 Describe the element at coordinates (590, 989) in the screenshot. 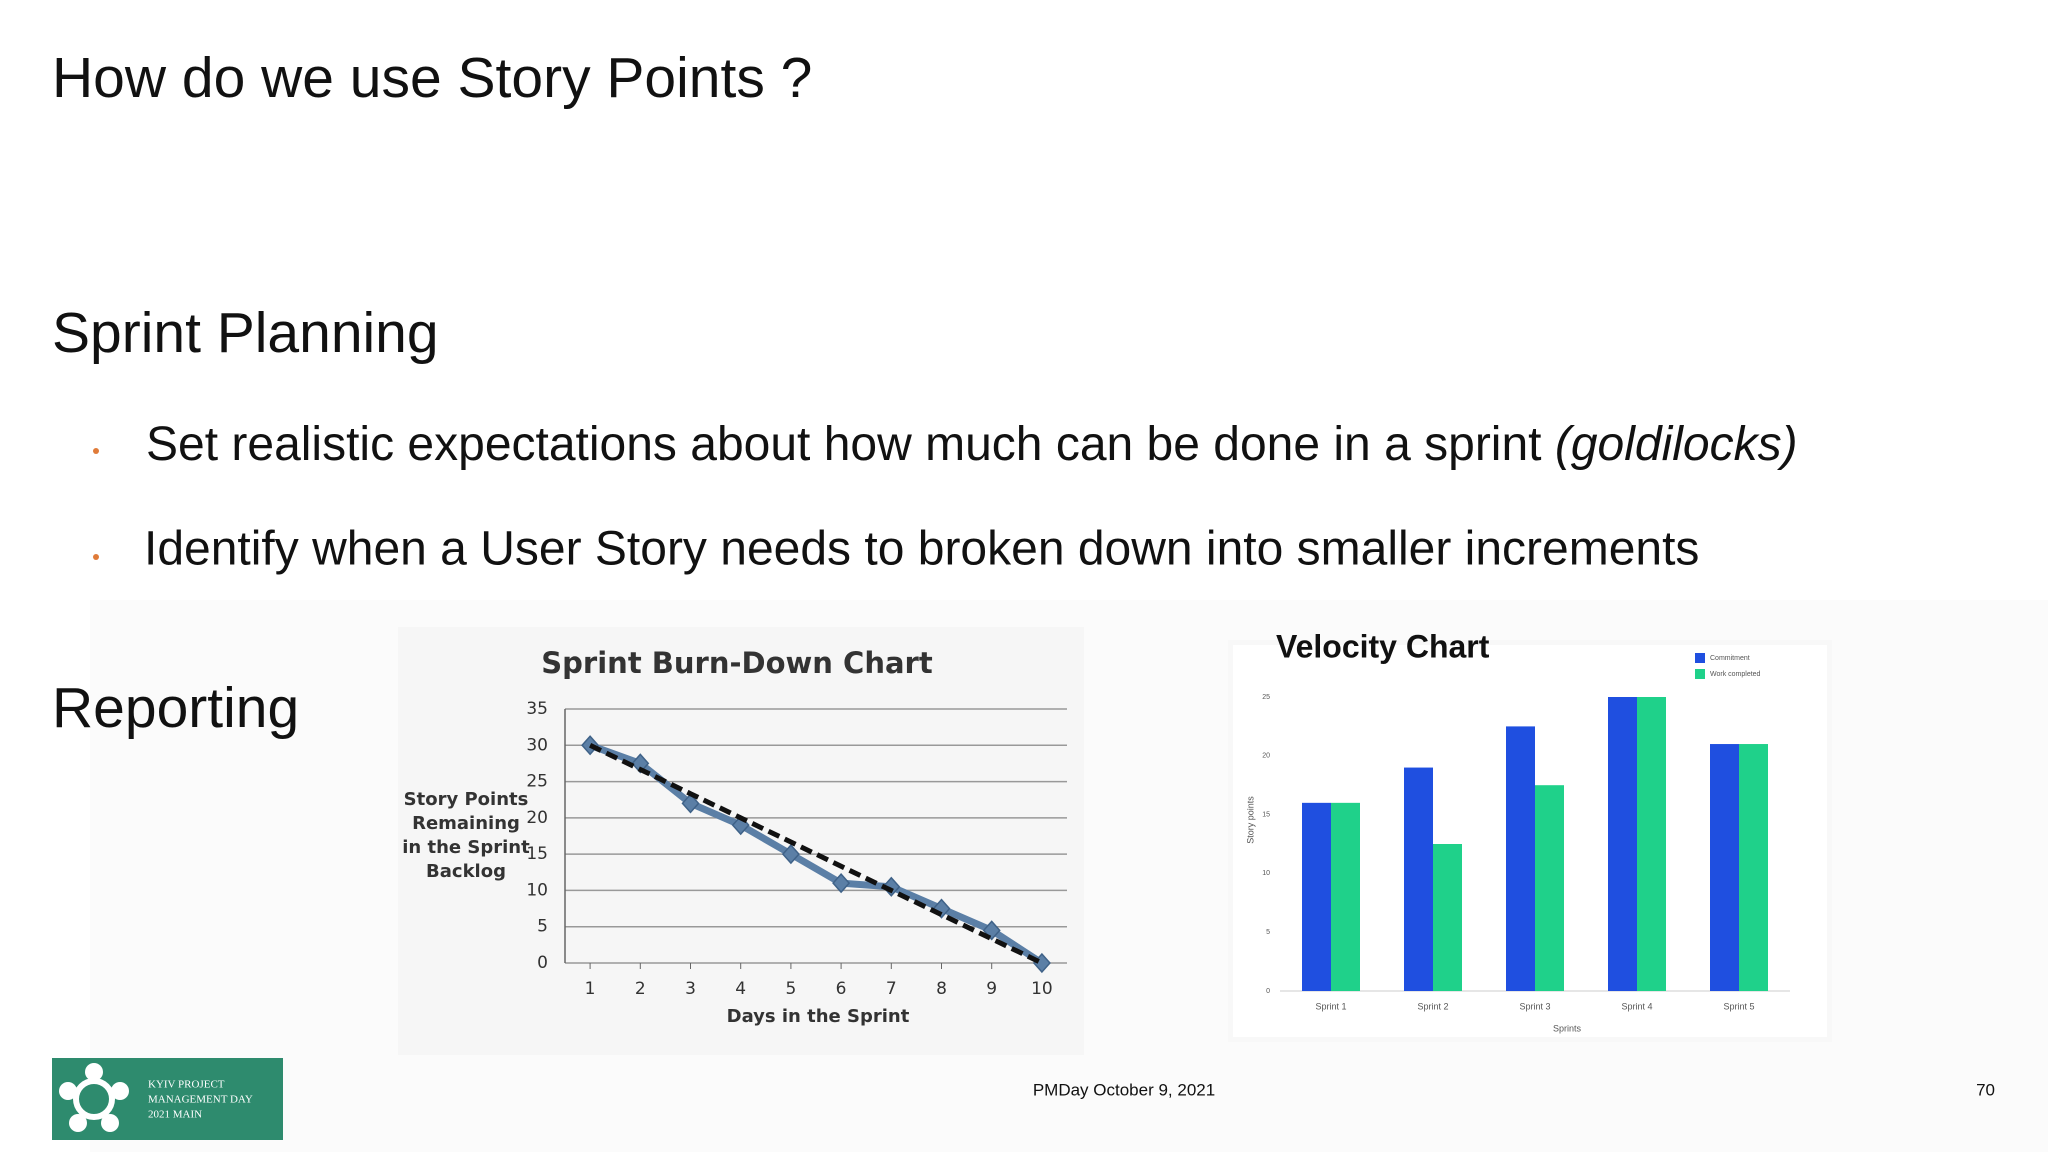

I see `x-tick-label: 1` at that location.